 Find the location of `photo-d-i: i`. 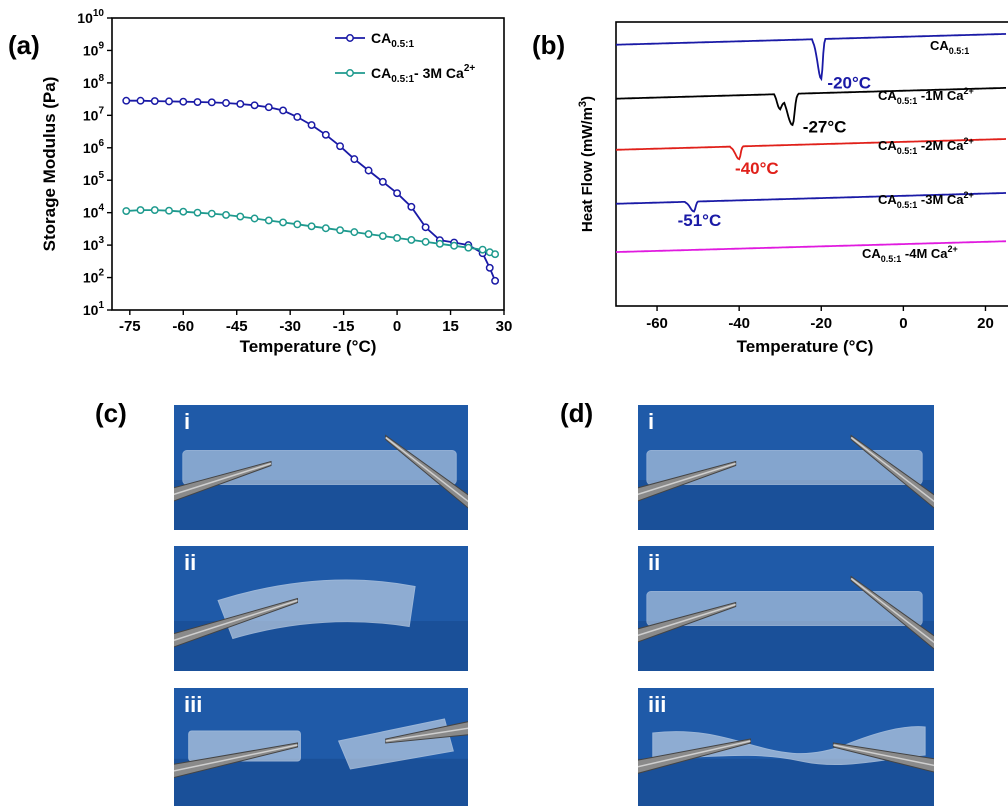

photo-d-i: i is located at coordinates (786, 467).